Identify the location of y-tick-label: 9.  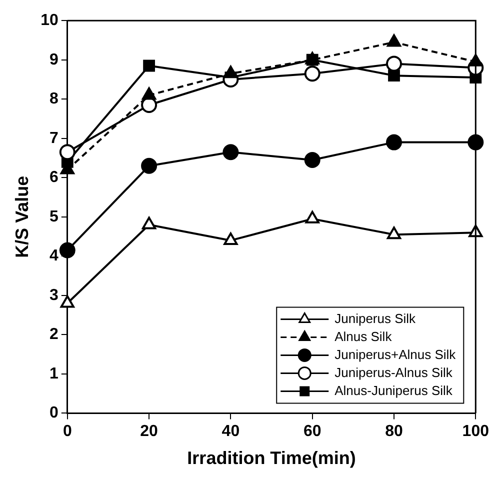
(53, 59).